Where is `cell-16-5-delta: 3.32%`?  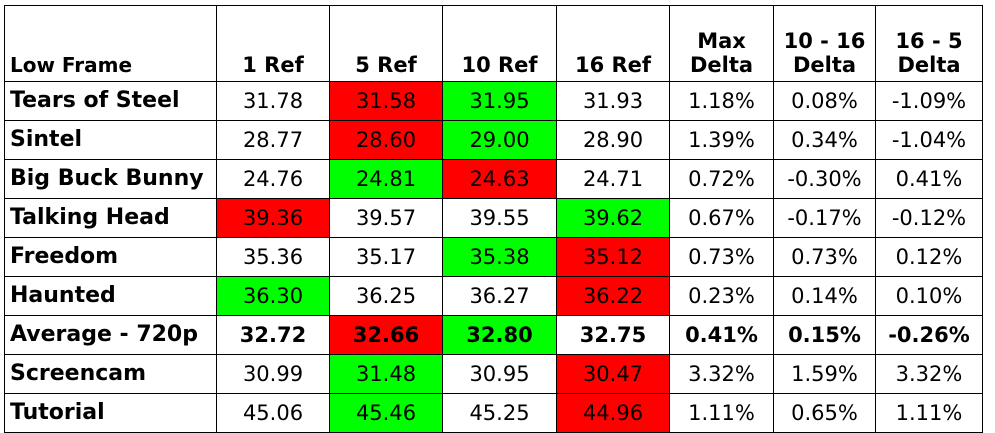
cell-16-5-delta: 3.32% is located at coordinates (929, 374).